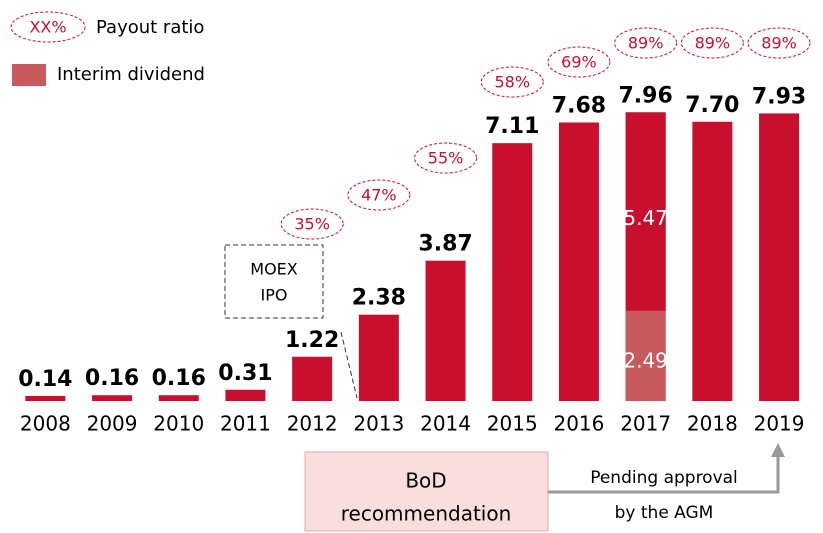 Image resolution: width=823 pixels, height=533 pixels. Describe the element at coordinates (378, 424) in the screenshot. I see `x-tick-label: 2013` at that location.